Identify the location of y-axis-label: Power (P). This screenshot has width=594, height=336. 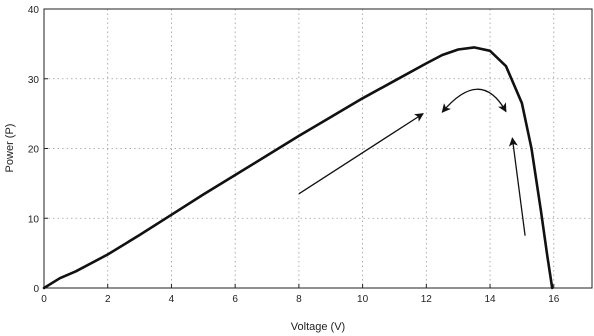
(10, 148).